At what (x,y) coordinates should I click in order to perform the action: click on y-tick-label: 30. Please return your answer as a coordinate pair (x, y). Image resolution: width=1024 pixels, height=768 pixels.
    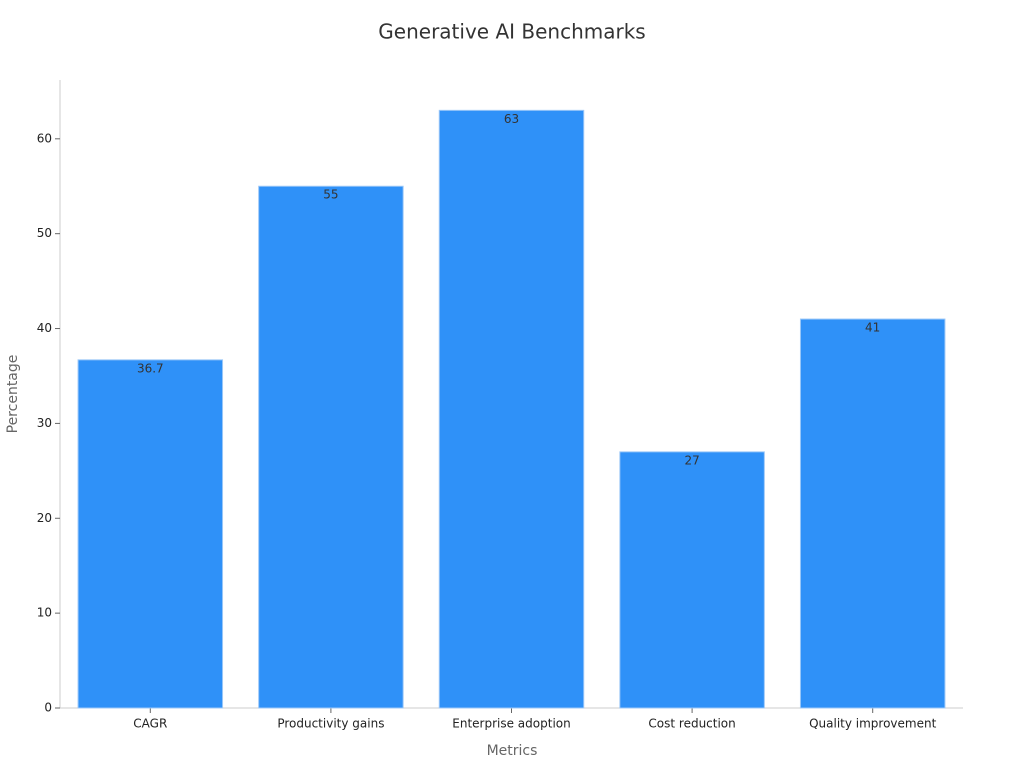
    Looking at the image, I should click on (44, 423).